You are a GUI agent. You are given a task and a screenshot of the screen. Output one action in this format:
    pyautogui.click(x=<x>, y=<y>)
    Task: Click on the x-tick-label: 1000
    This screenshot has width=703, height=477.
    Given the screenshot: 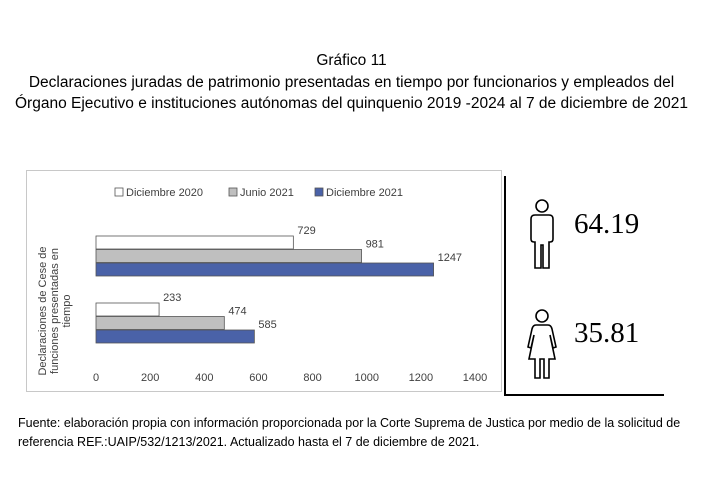 What is the action you would take?
    pyautogui.click(x=366, y=378)
    